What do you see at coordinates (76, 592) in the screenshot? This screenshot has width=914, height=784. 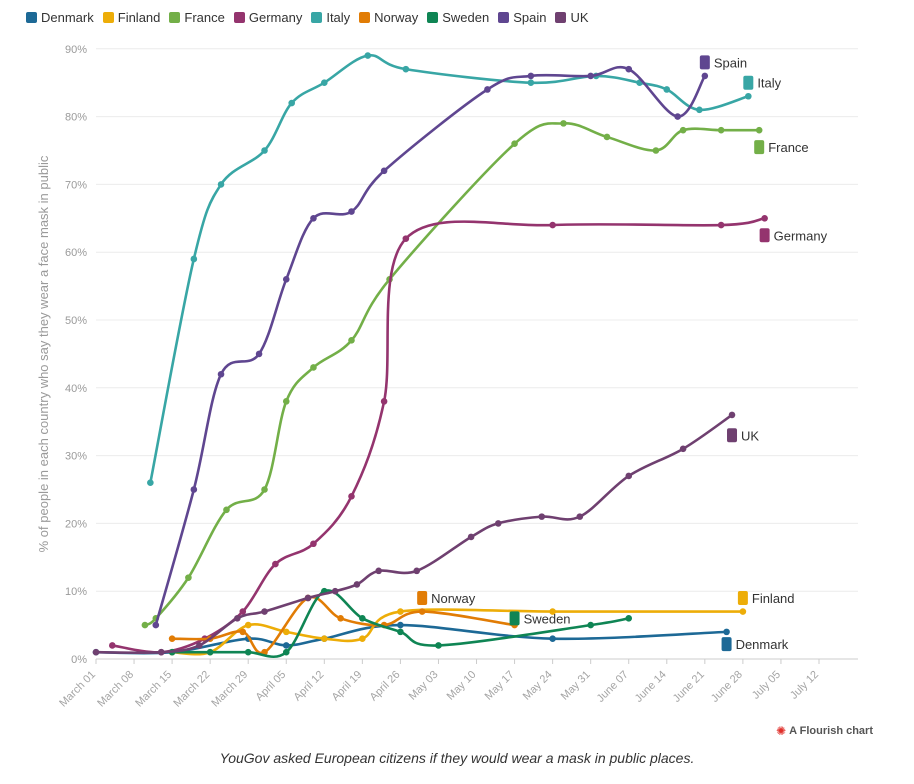 I see `y-tick-label: 10%` at bounding box center [76, 592].